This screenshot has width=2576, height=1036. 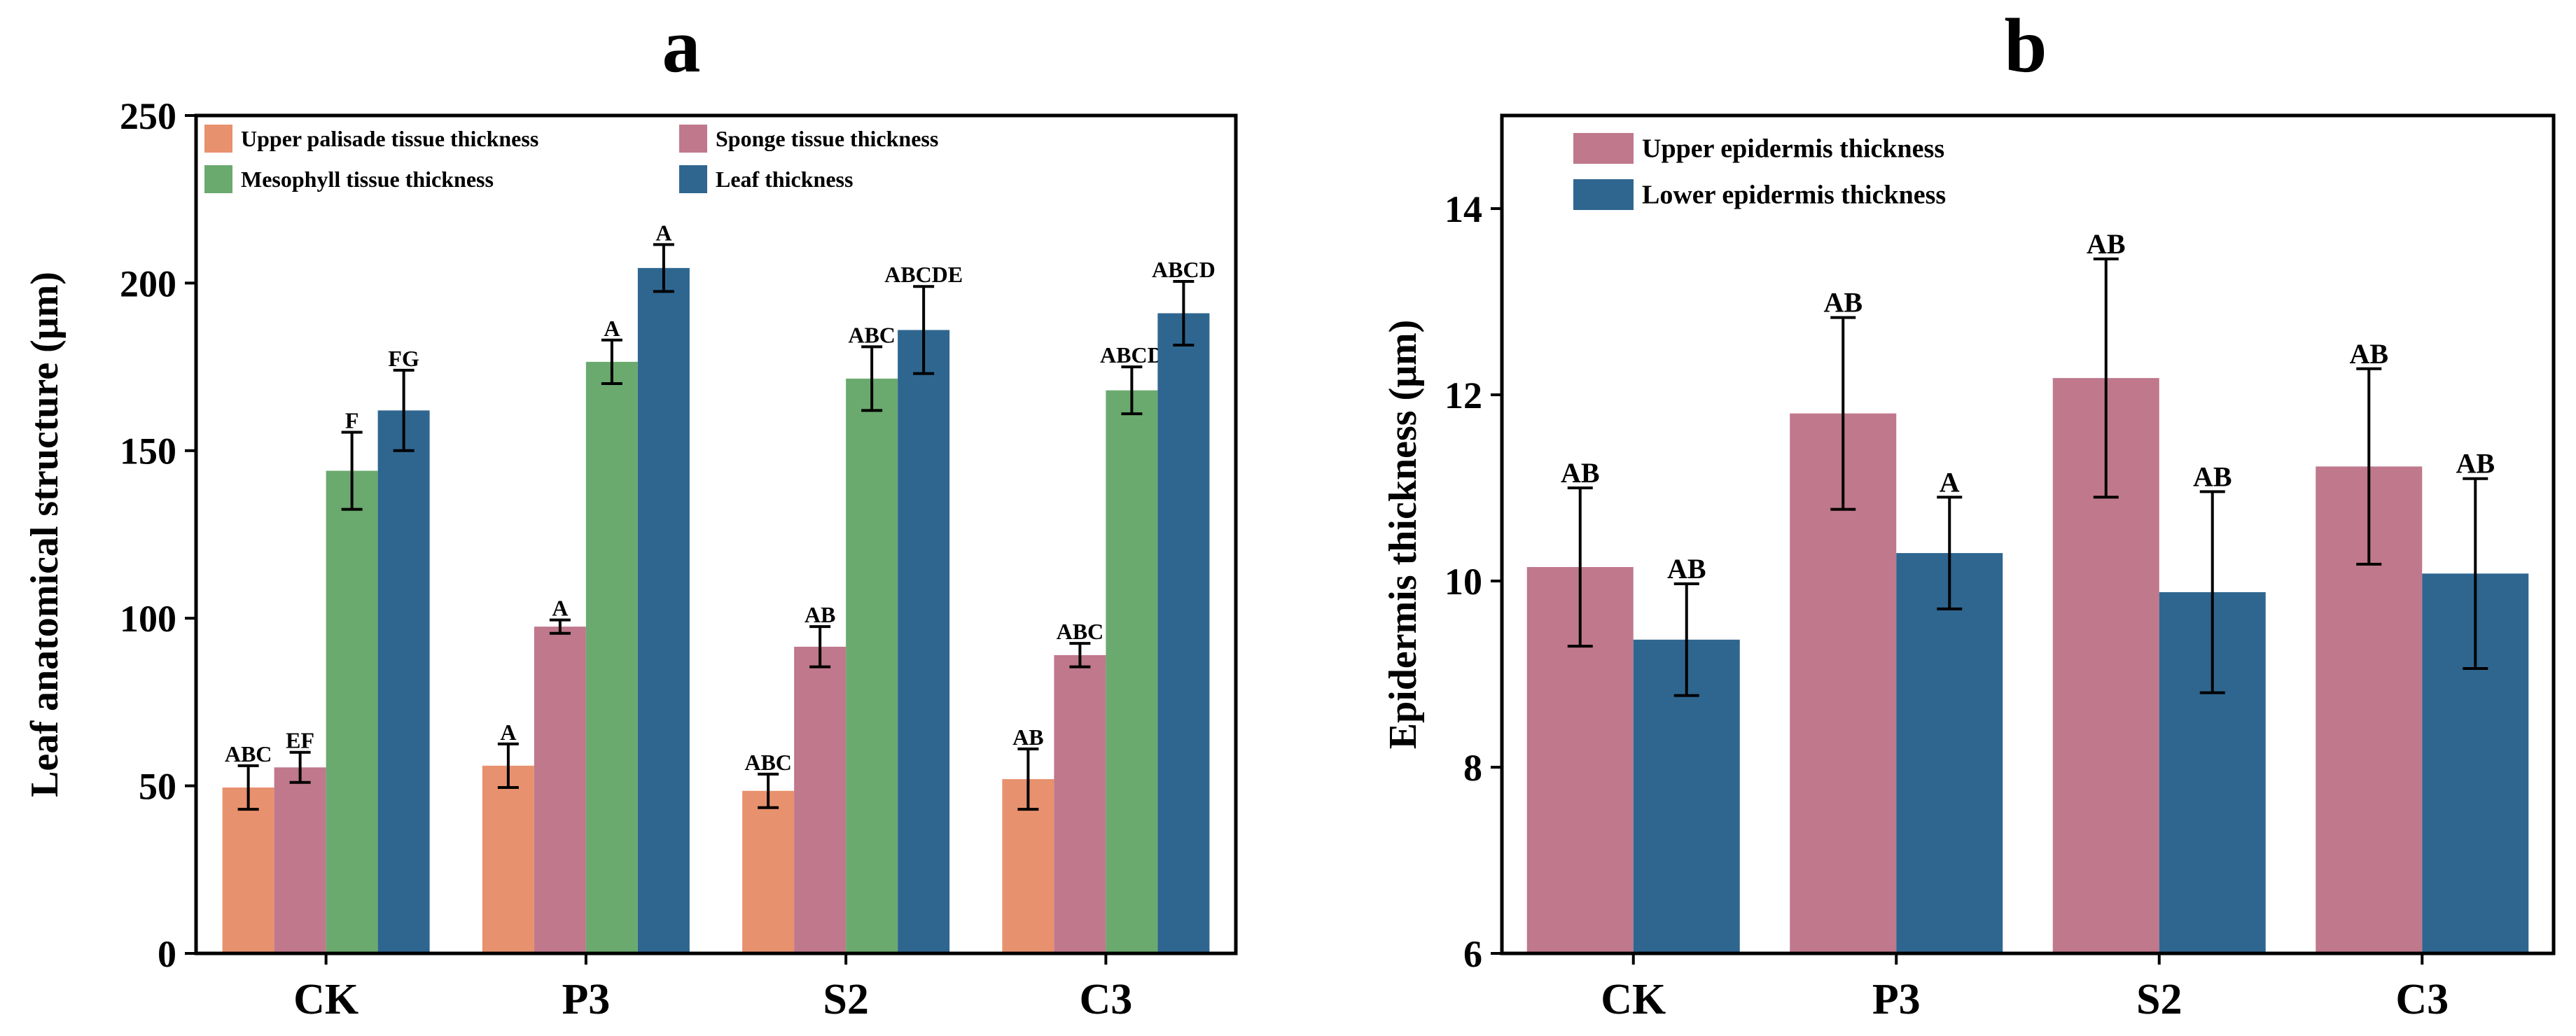 I want to click on significance-letter: FG, so click(x=403, y=358).